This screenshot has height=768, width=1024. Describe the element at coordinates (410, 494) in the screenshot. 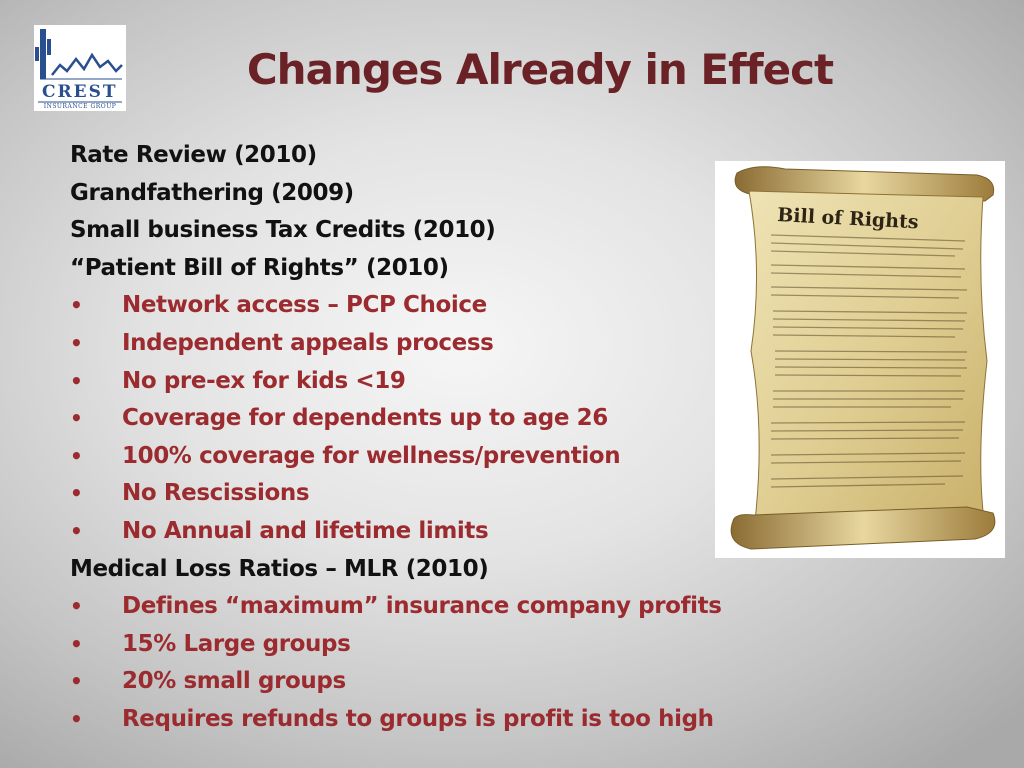

I see `list-subitem: • No Rescissions` at that location.